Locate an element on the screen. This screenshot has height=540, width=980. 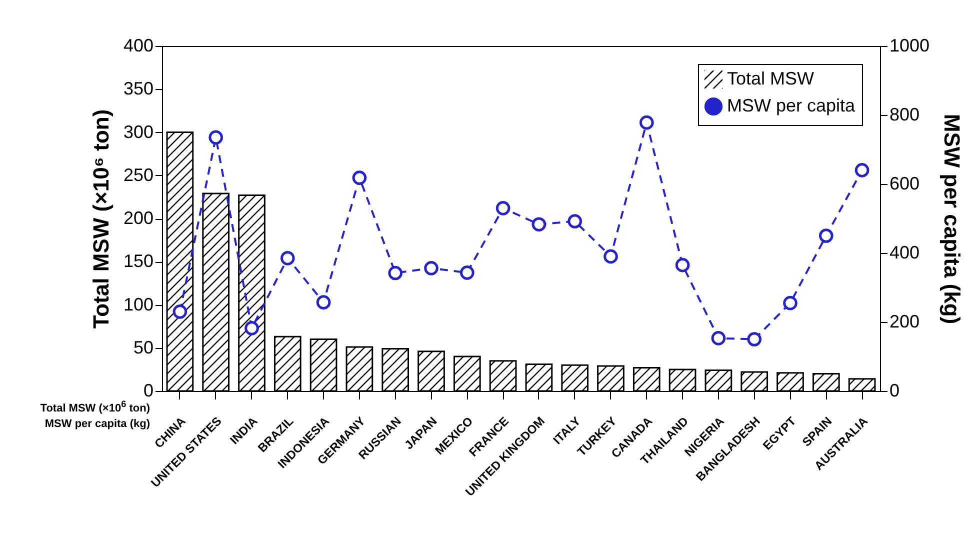
y2-tick-label: 200 is located at coordinates (905, 322).